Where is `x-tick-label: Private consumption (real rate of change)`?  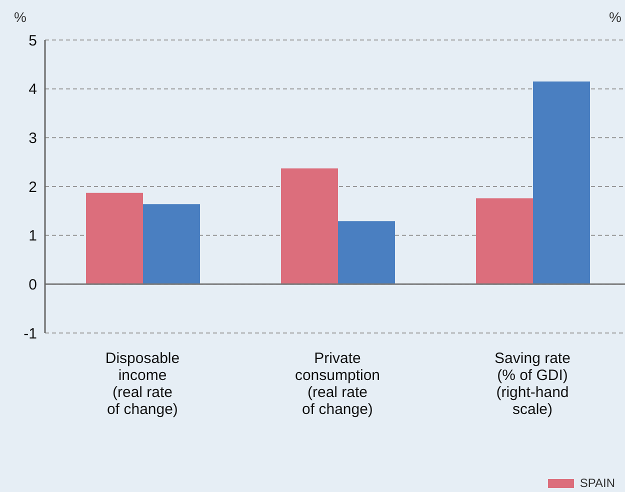
x-tick-label: Private consumption (real rate of change) is located at coordinates (337, 384).